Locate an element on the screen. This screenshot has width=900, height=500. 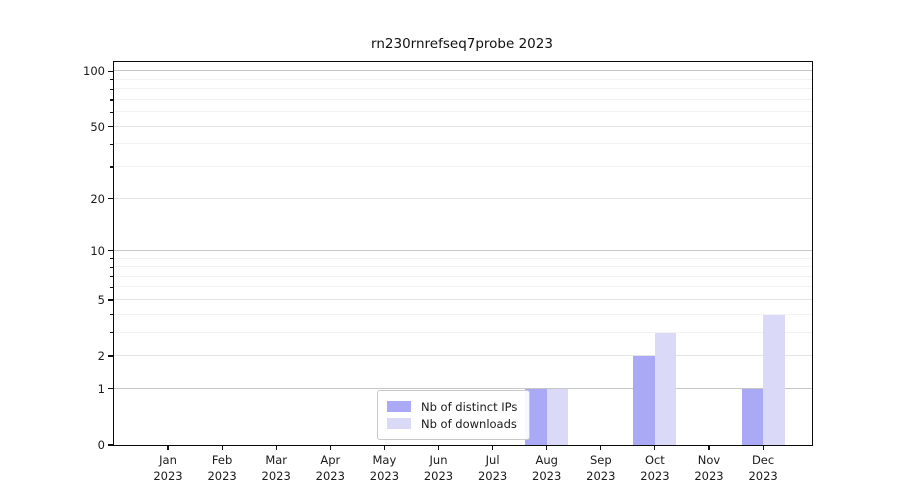
x-tick-jul is located at coordinates (493, 448).